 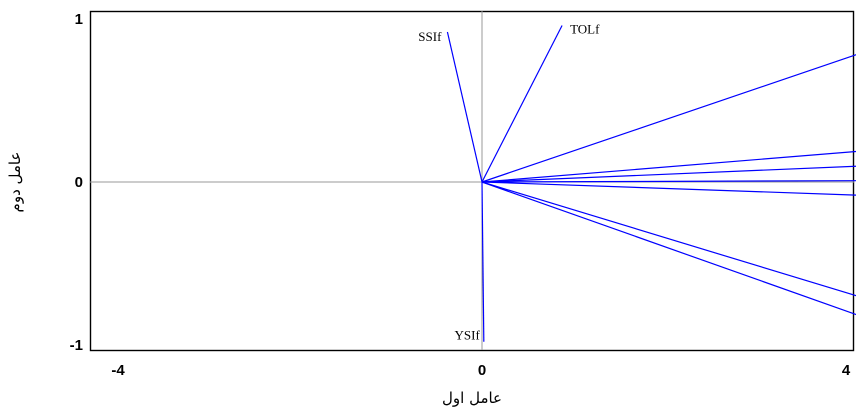 I want to click on vector-line-hamf, so click(x=668, y=181).